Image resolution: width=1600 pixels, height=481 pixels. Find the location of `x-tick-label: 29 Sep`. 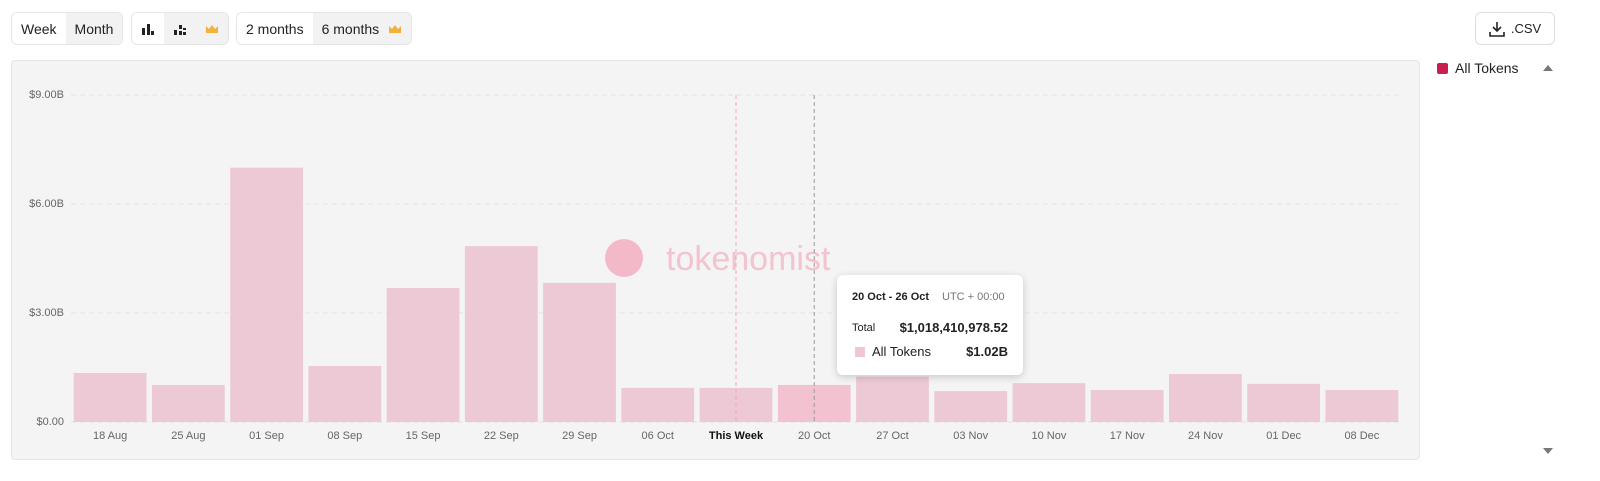

x-tick-label: 29 Sep is located at coordinates (579, 436).